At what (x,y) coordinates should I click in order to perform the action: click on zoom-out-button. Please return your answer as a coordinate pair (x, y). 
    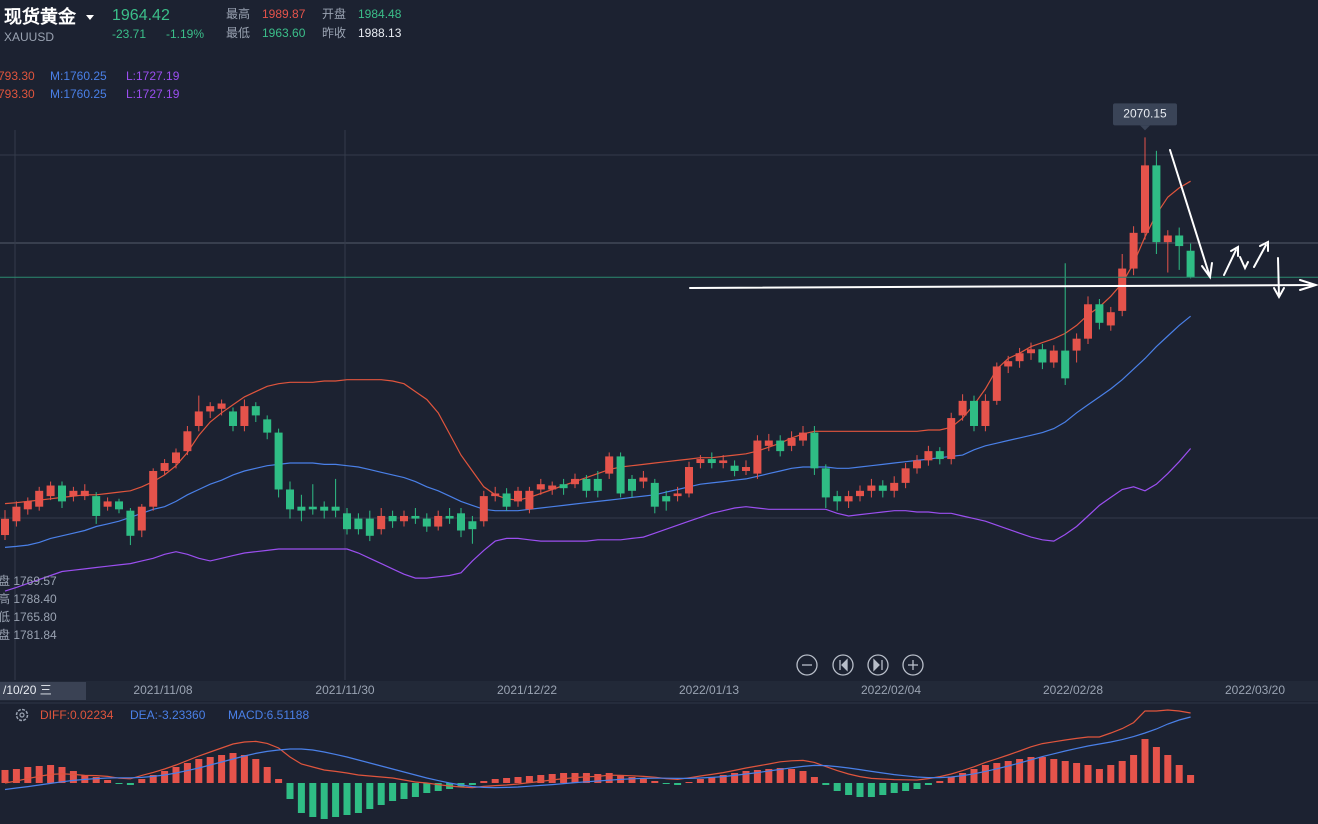
    Looking at the image, I should click on (807, 665).